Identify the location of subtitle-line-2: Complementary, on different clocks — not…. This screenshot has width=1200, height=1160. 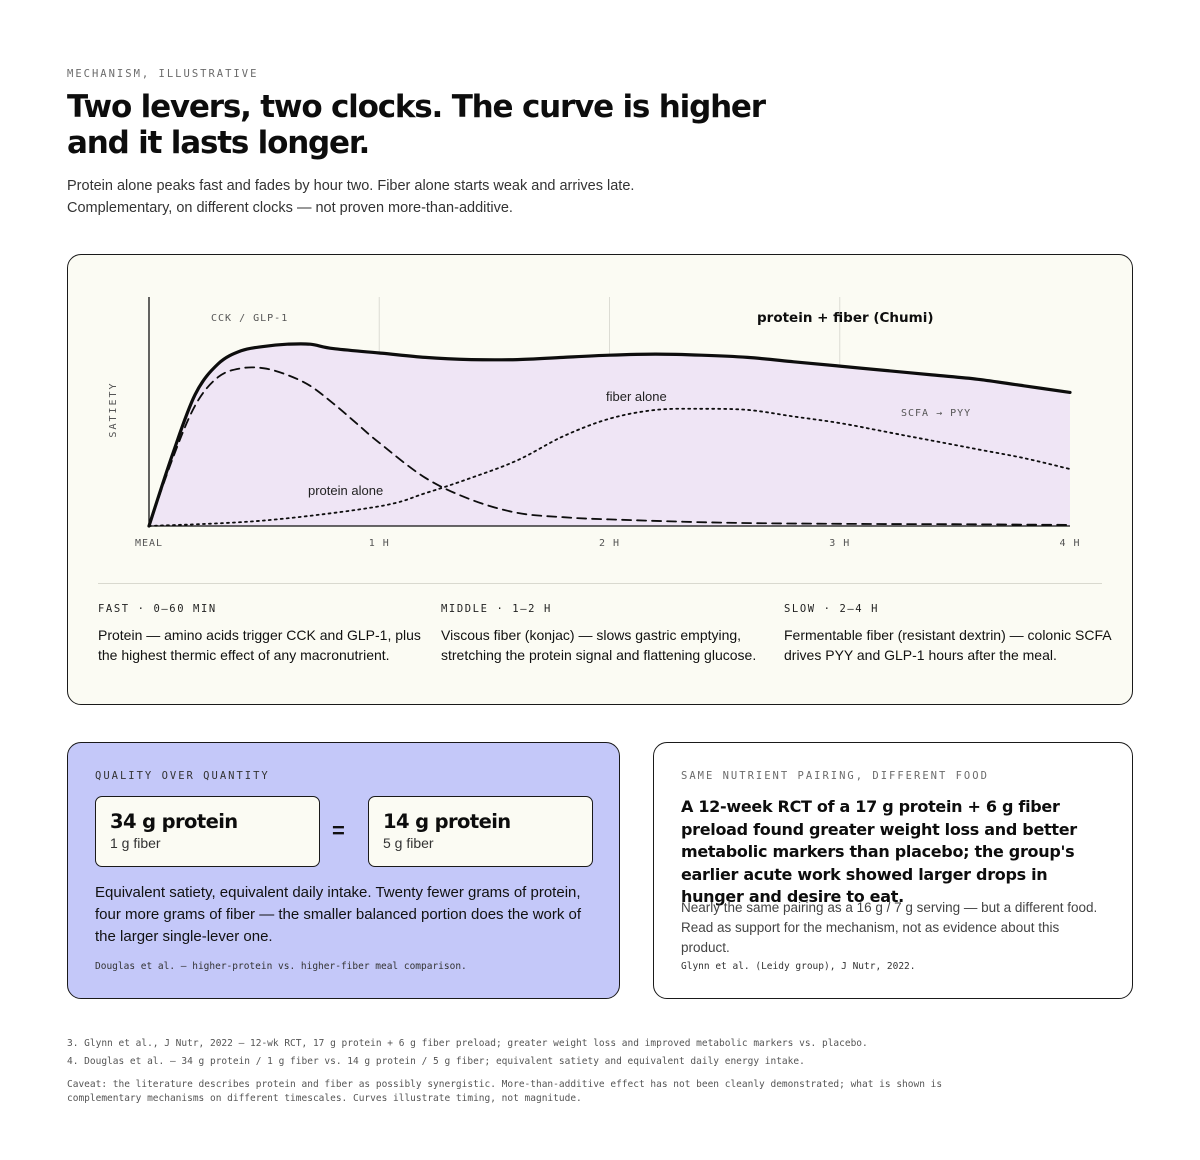
(290, 208).